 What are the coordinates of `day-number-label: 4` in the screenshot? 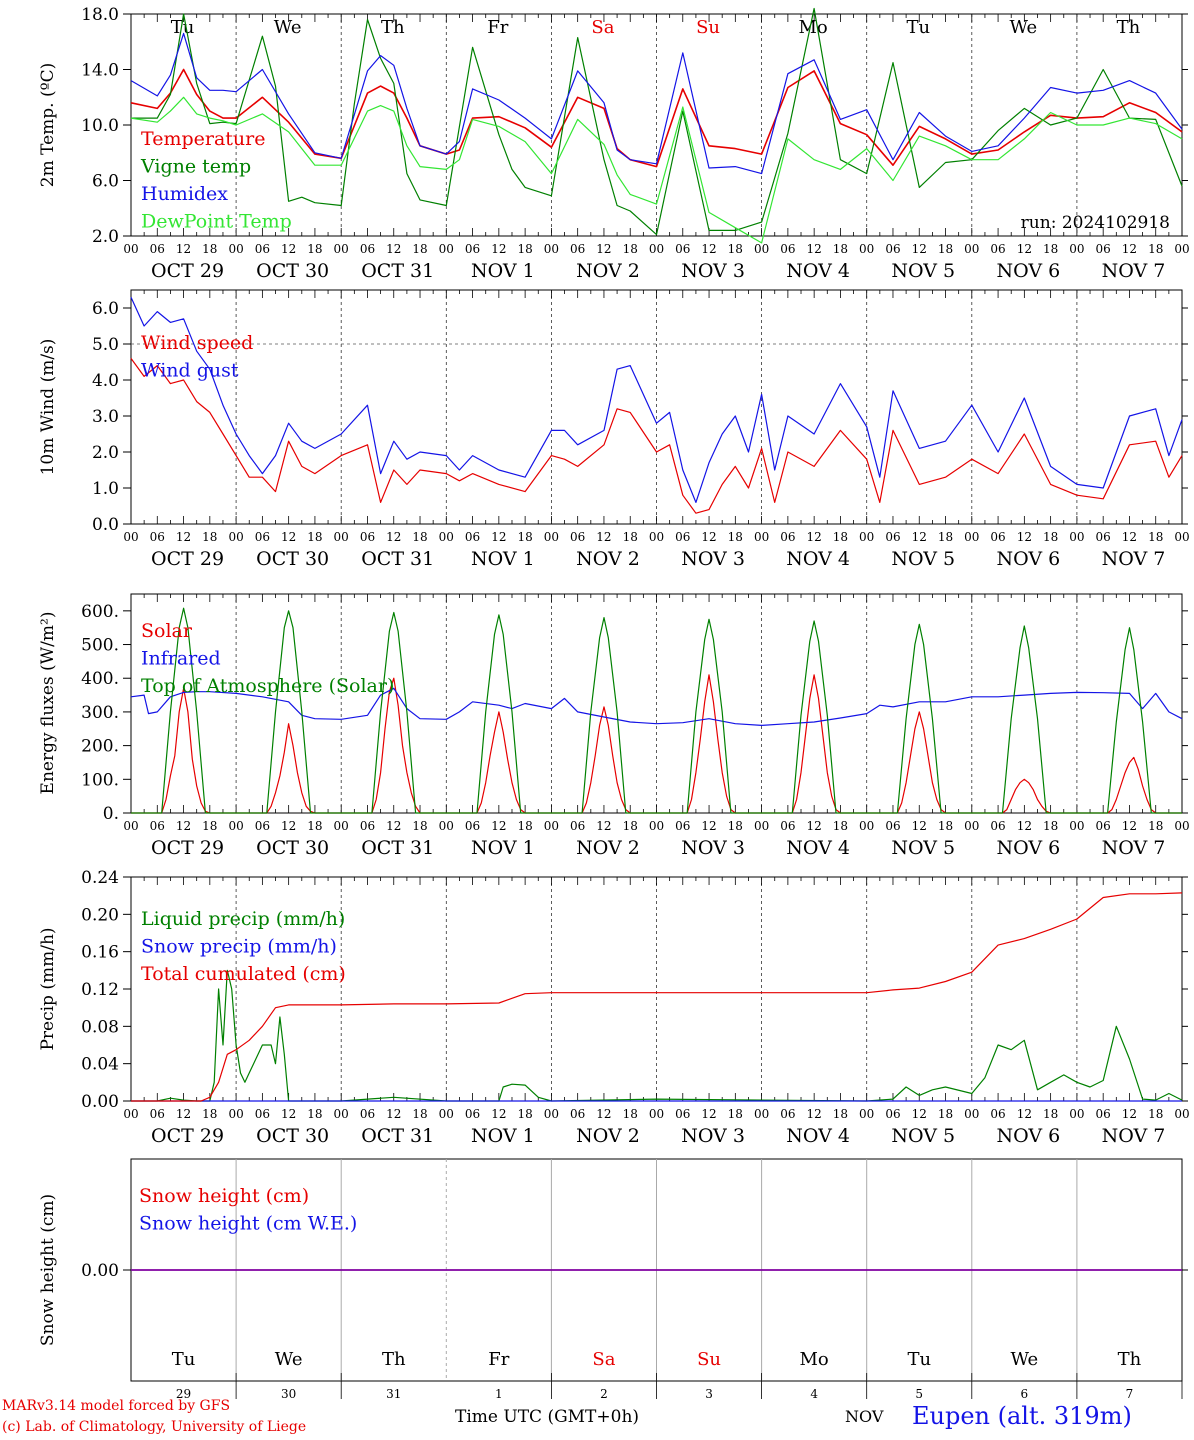 It's located at (814, 1394).